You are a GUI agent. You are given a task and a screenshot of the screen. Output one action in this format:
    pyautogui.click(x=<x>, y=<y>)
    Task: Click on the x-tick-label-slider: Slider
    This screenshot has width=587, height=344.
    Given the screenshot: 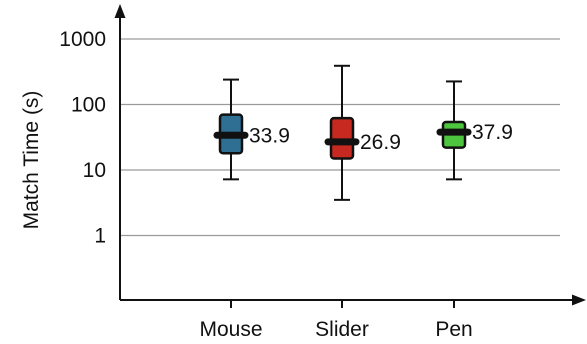 What is the action you would take?
    pyautogui.click(x=342, y=329)
    